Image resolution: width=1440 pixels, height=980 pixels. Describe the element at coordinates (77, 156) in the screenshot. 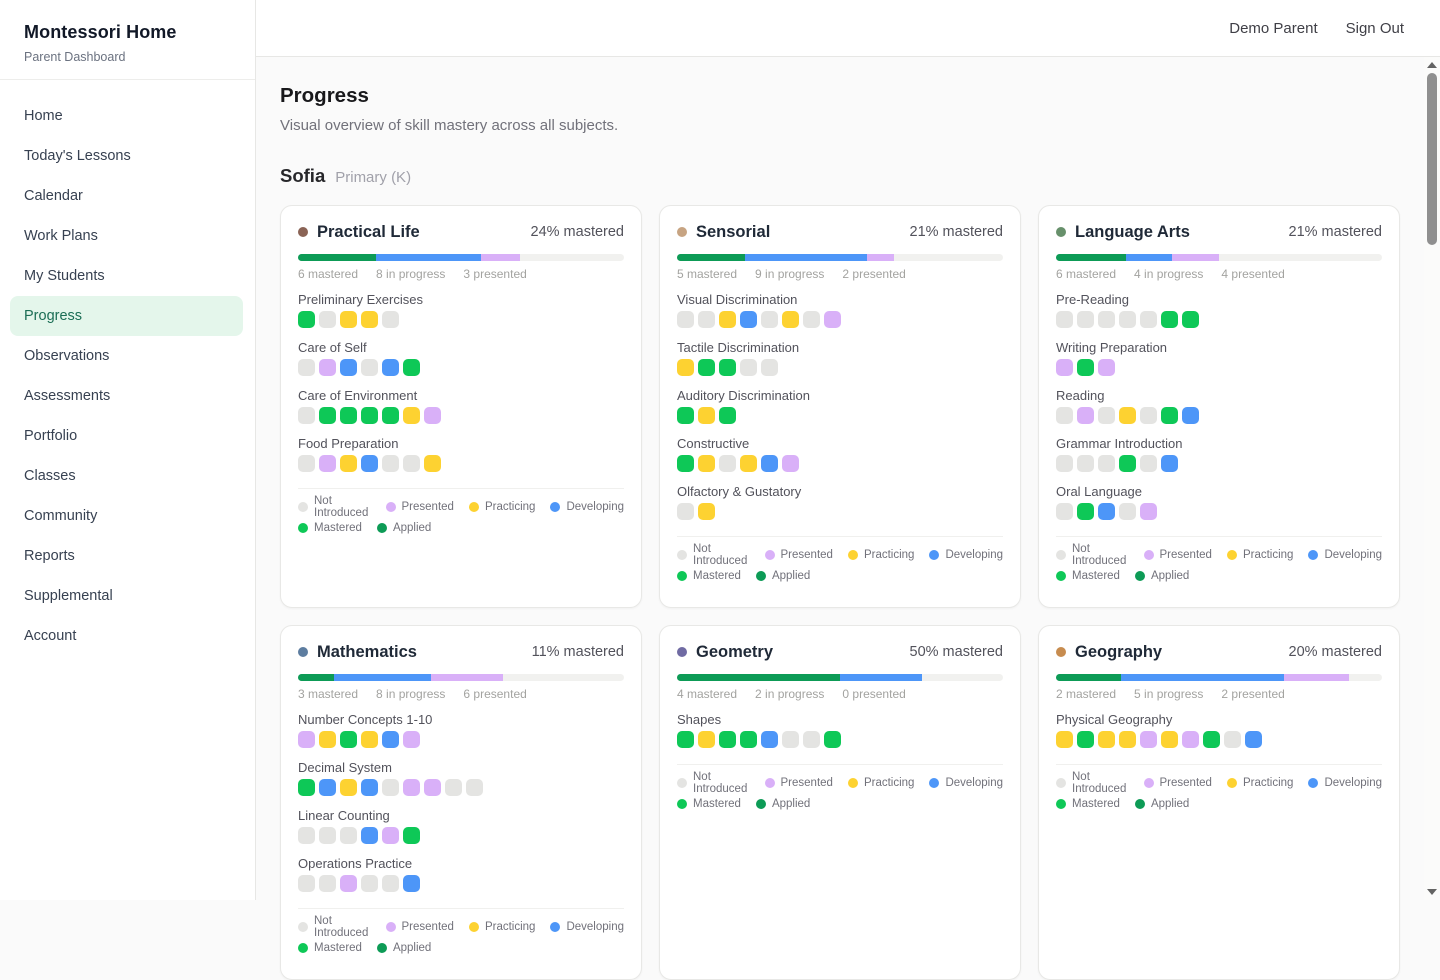

I see `sidebar-item-today-s-lessons: Today's Lessons` at that location.